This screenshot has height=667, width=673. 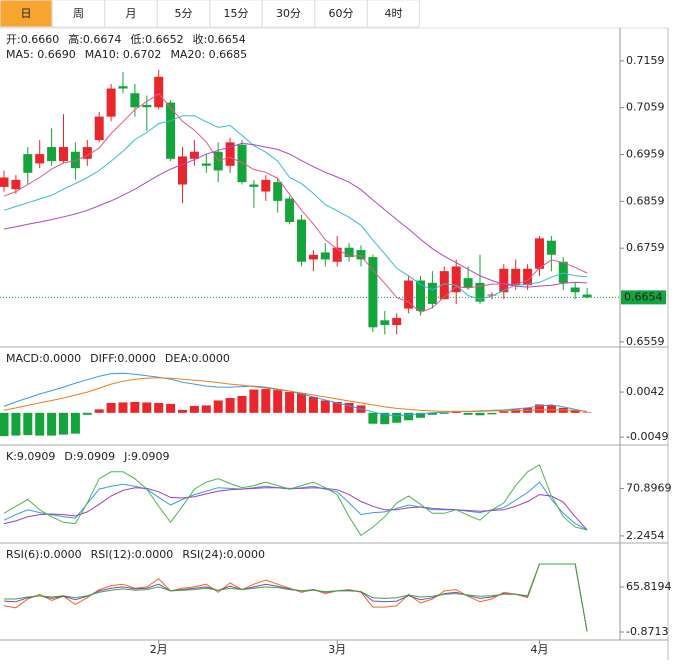 What do you see at coordinates (645, 391) in the screenshot?
I see `y-tick-label: 0.0042` at bounding box center [645, 391].